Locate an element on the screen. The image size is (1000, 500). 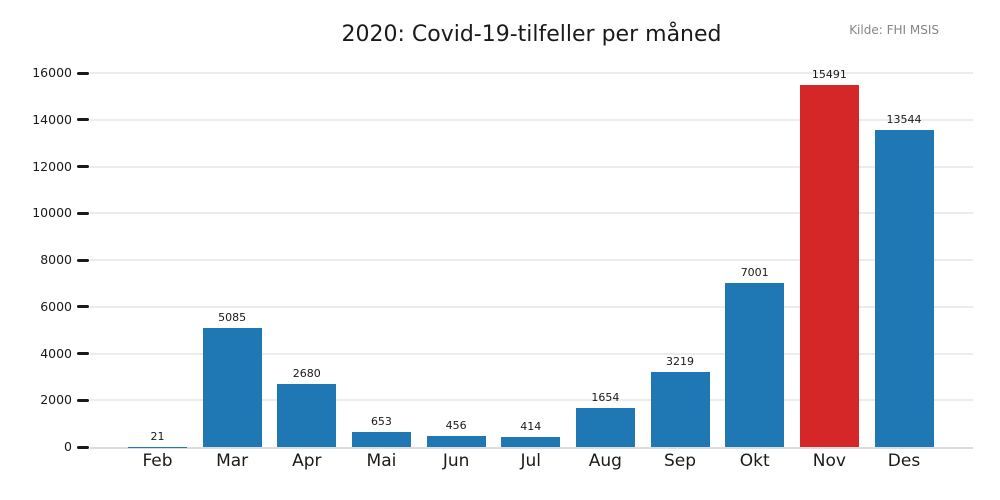
source-label: Kilde: FHI MSIS is located at coordinates (894, 30).